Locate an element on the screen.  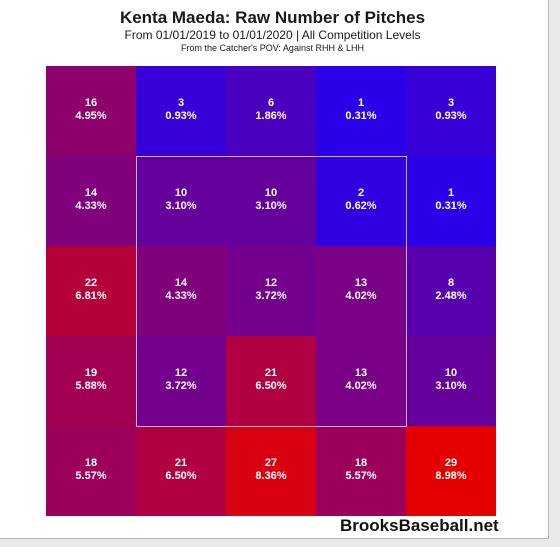
heatmap-cell-r2-c0 is located at coordinates (91, 291).